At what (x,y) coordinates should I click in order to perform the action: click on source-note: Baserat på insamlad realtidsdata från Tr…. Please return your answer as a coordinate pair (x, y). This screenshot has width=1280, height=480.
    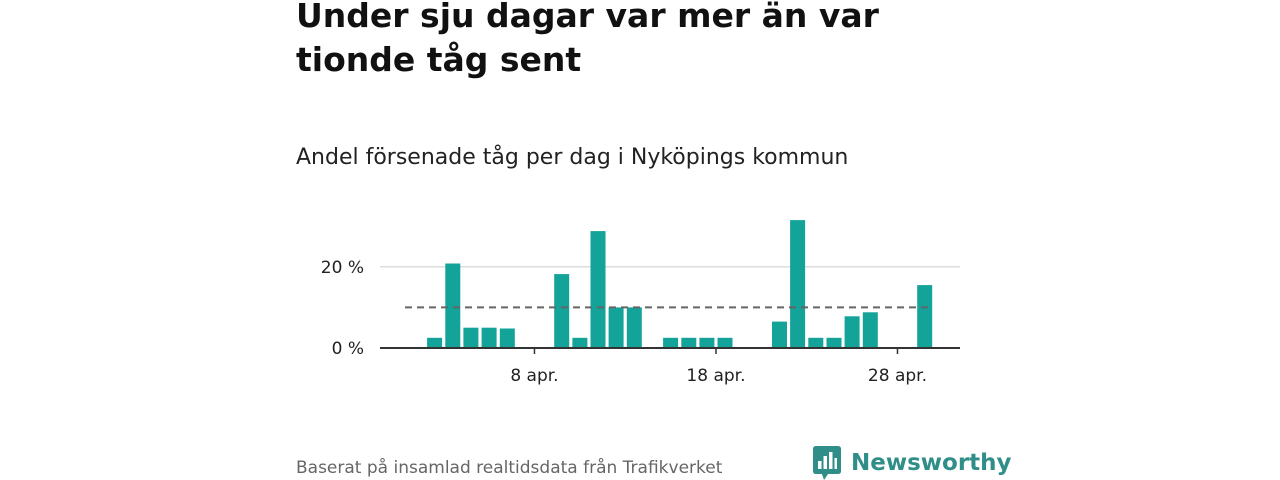
    Looking at the image, I should click on (509, 468).